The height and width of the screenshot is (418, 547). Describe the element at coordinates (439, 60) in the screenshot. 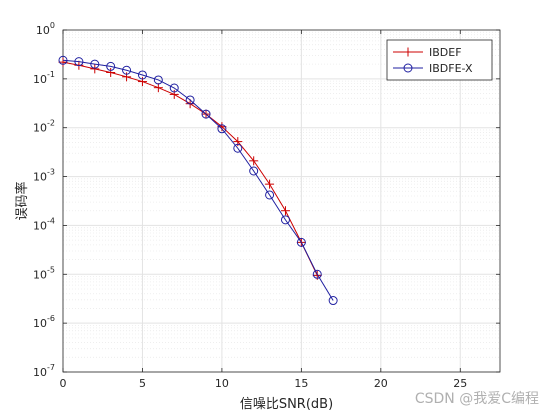

I see `legend: IBDEF IBDFE-X` at that location.